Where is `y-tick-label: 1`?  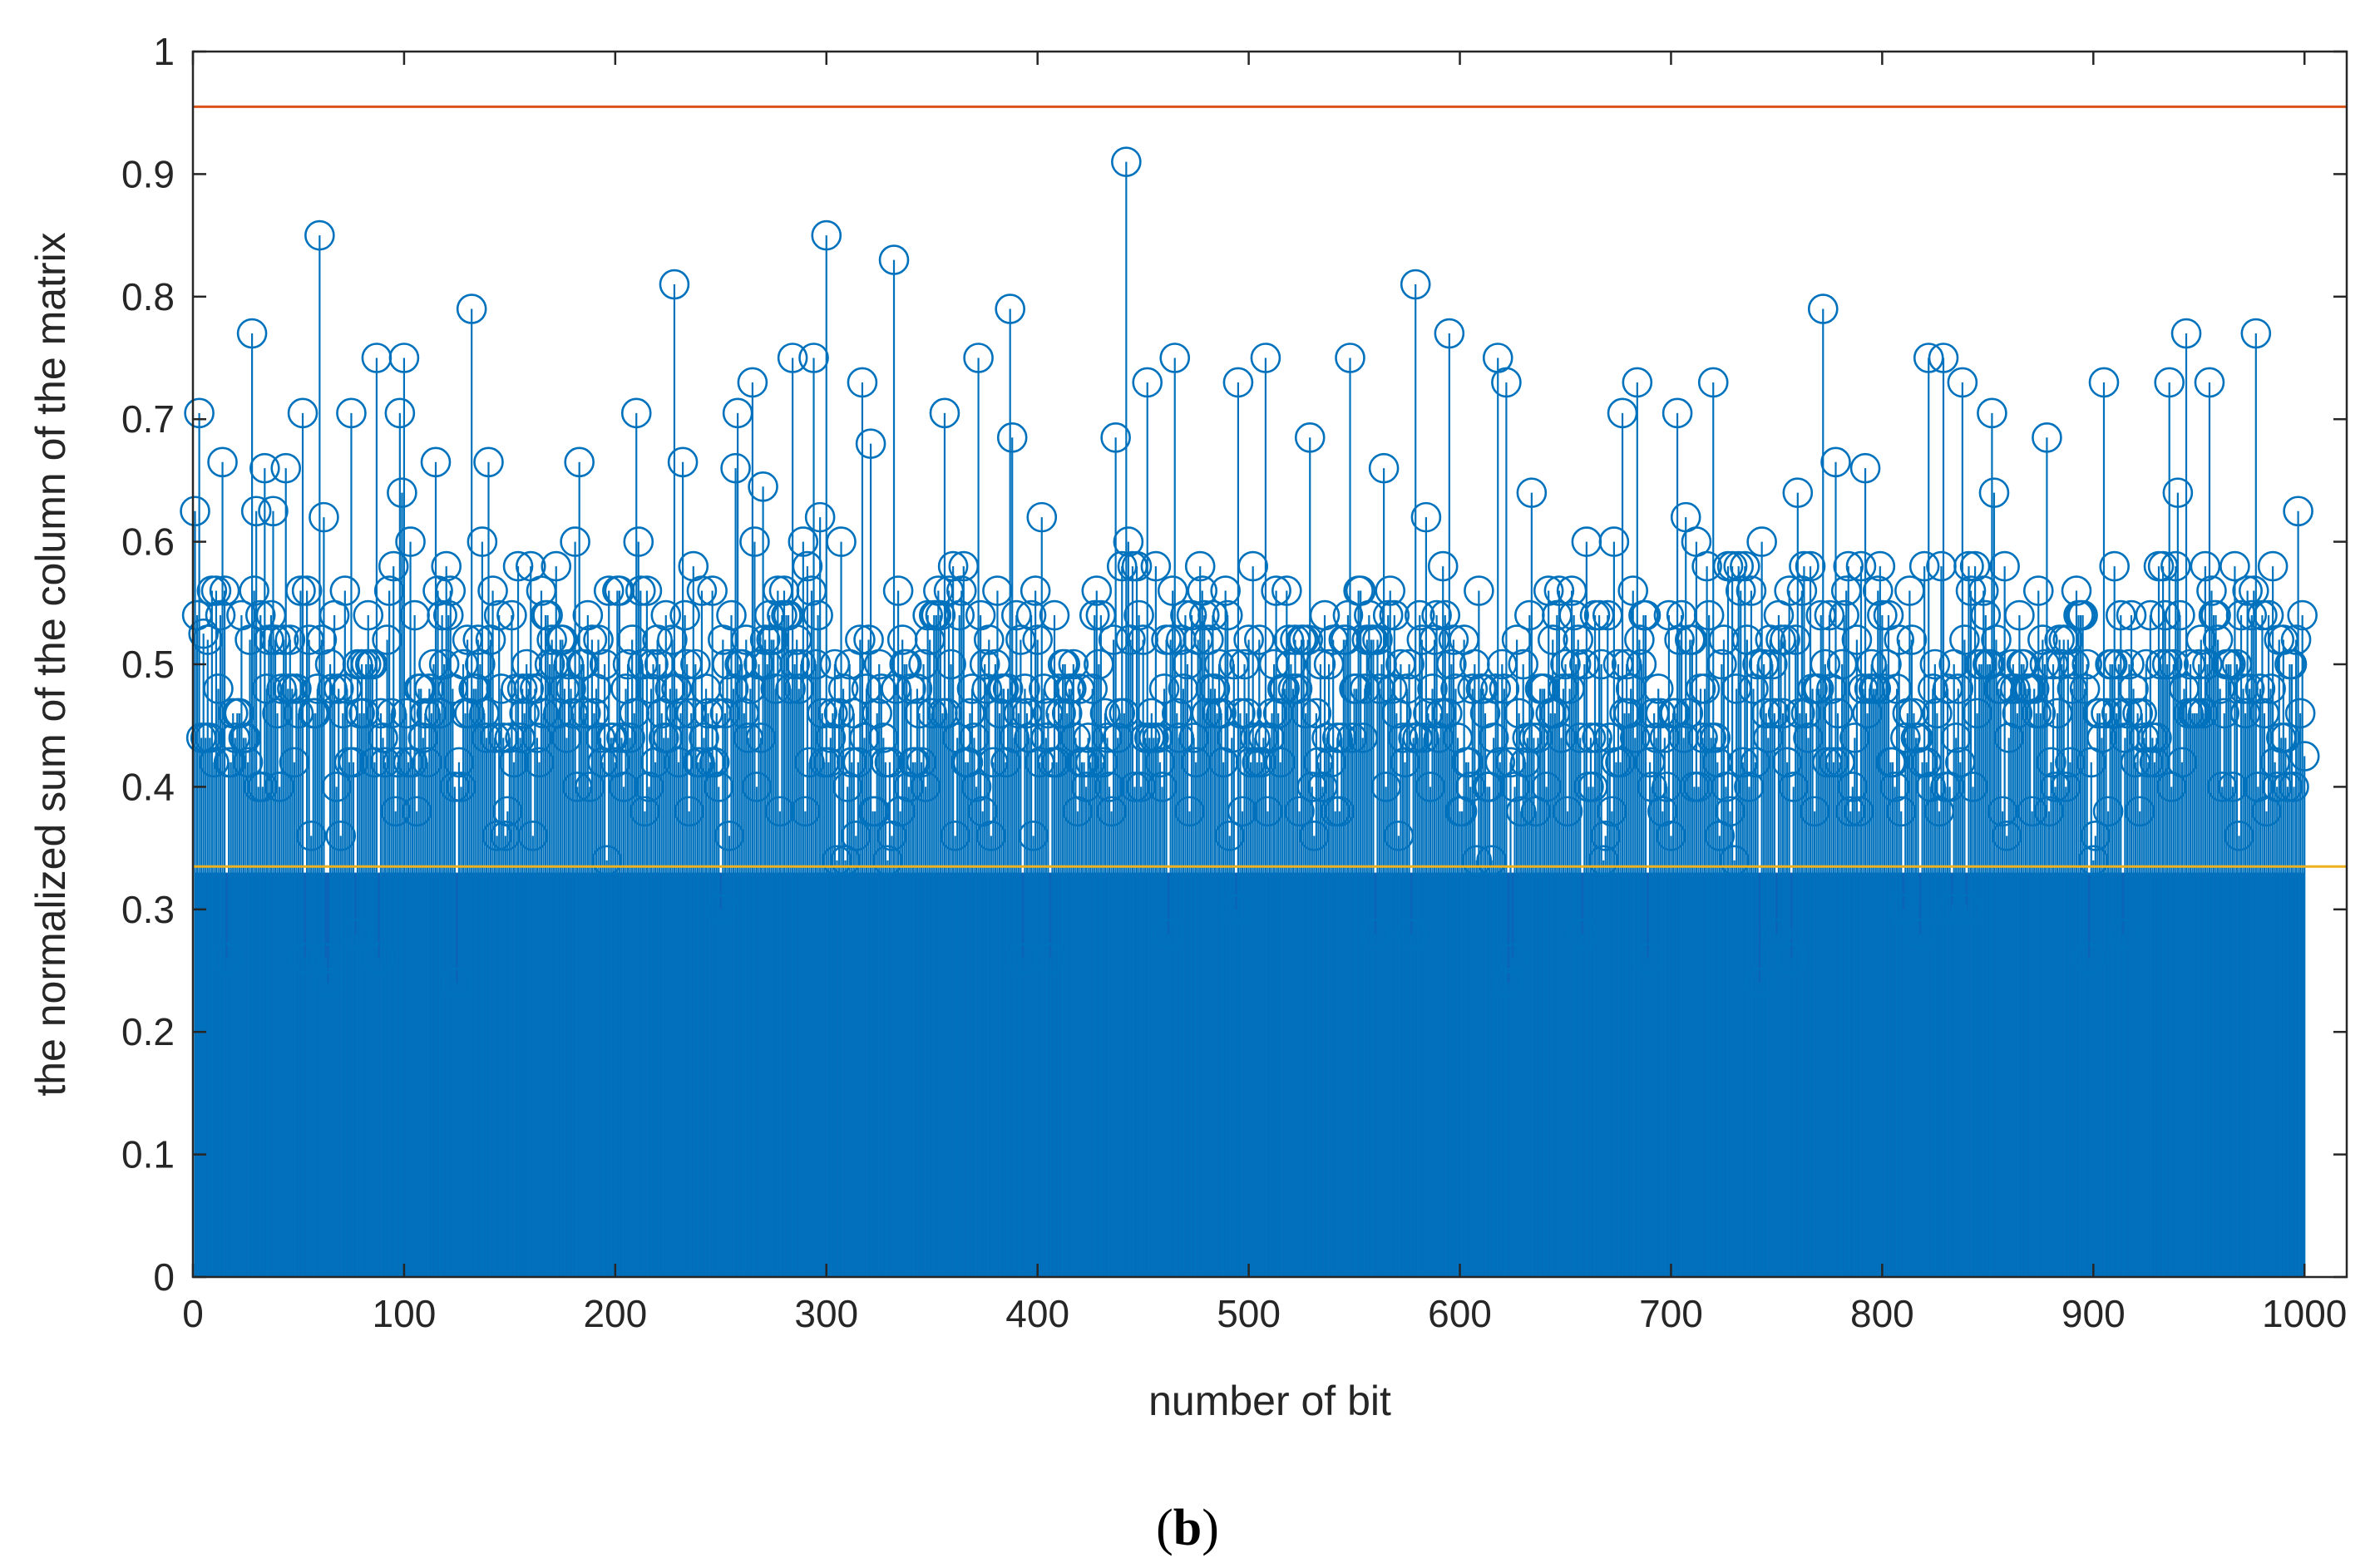
y-tick-label: 1 is located at coordinates (164, 51).